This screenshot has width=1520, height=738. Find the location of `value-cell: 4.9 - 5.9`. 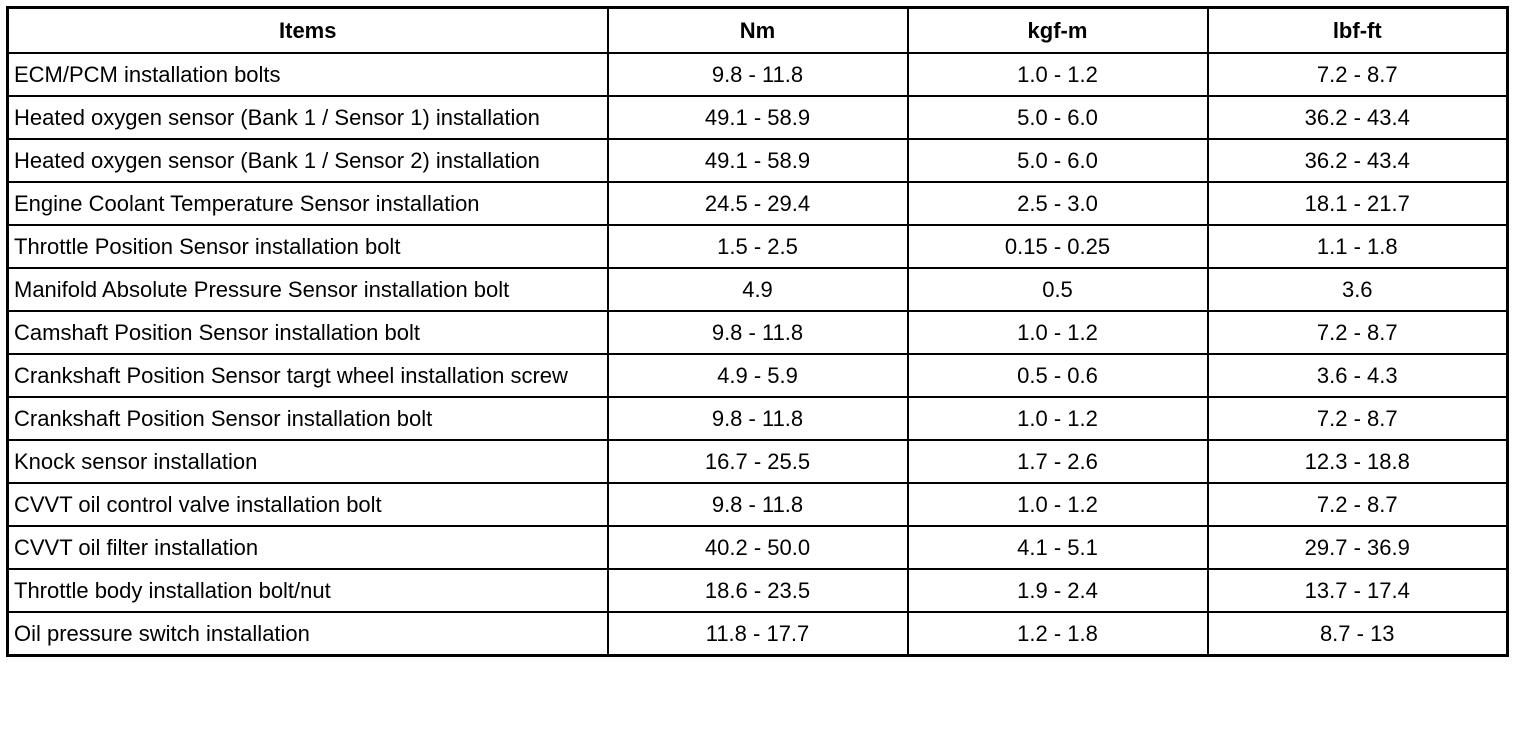

value-cell: 4.9 - 5.9 is located at coordinates (757, 375).